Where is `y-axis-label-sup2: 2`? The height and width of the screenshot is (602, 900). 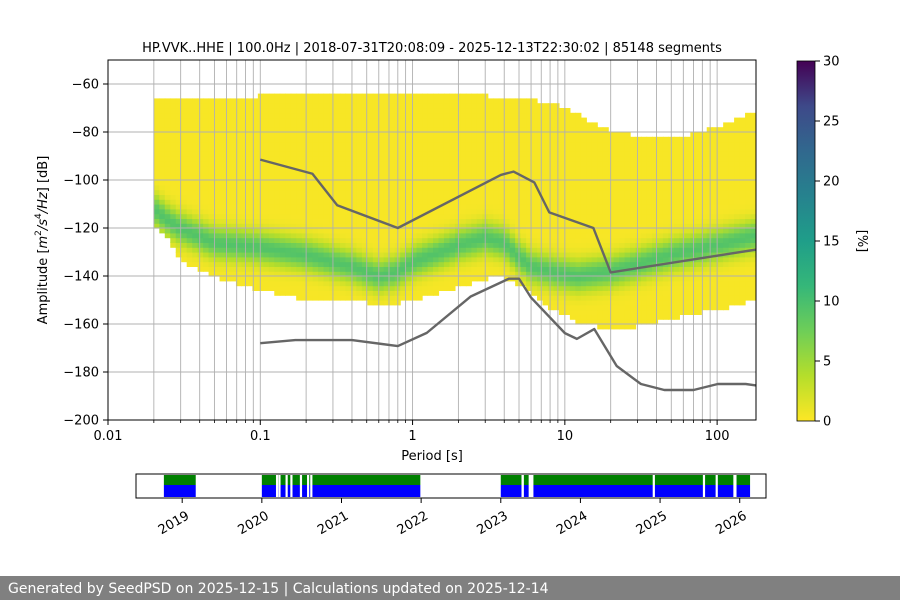 y-axis-label-sup2: 2 is located at coordinates (39, 233).